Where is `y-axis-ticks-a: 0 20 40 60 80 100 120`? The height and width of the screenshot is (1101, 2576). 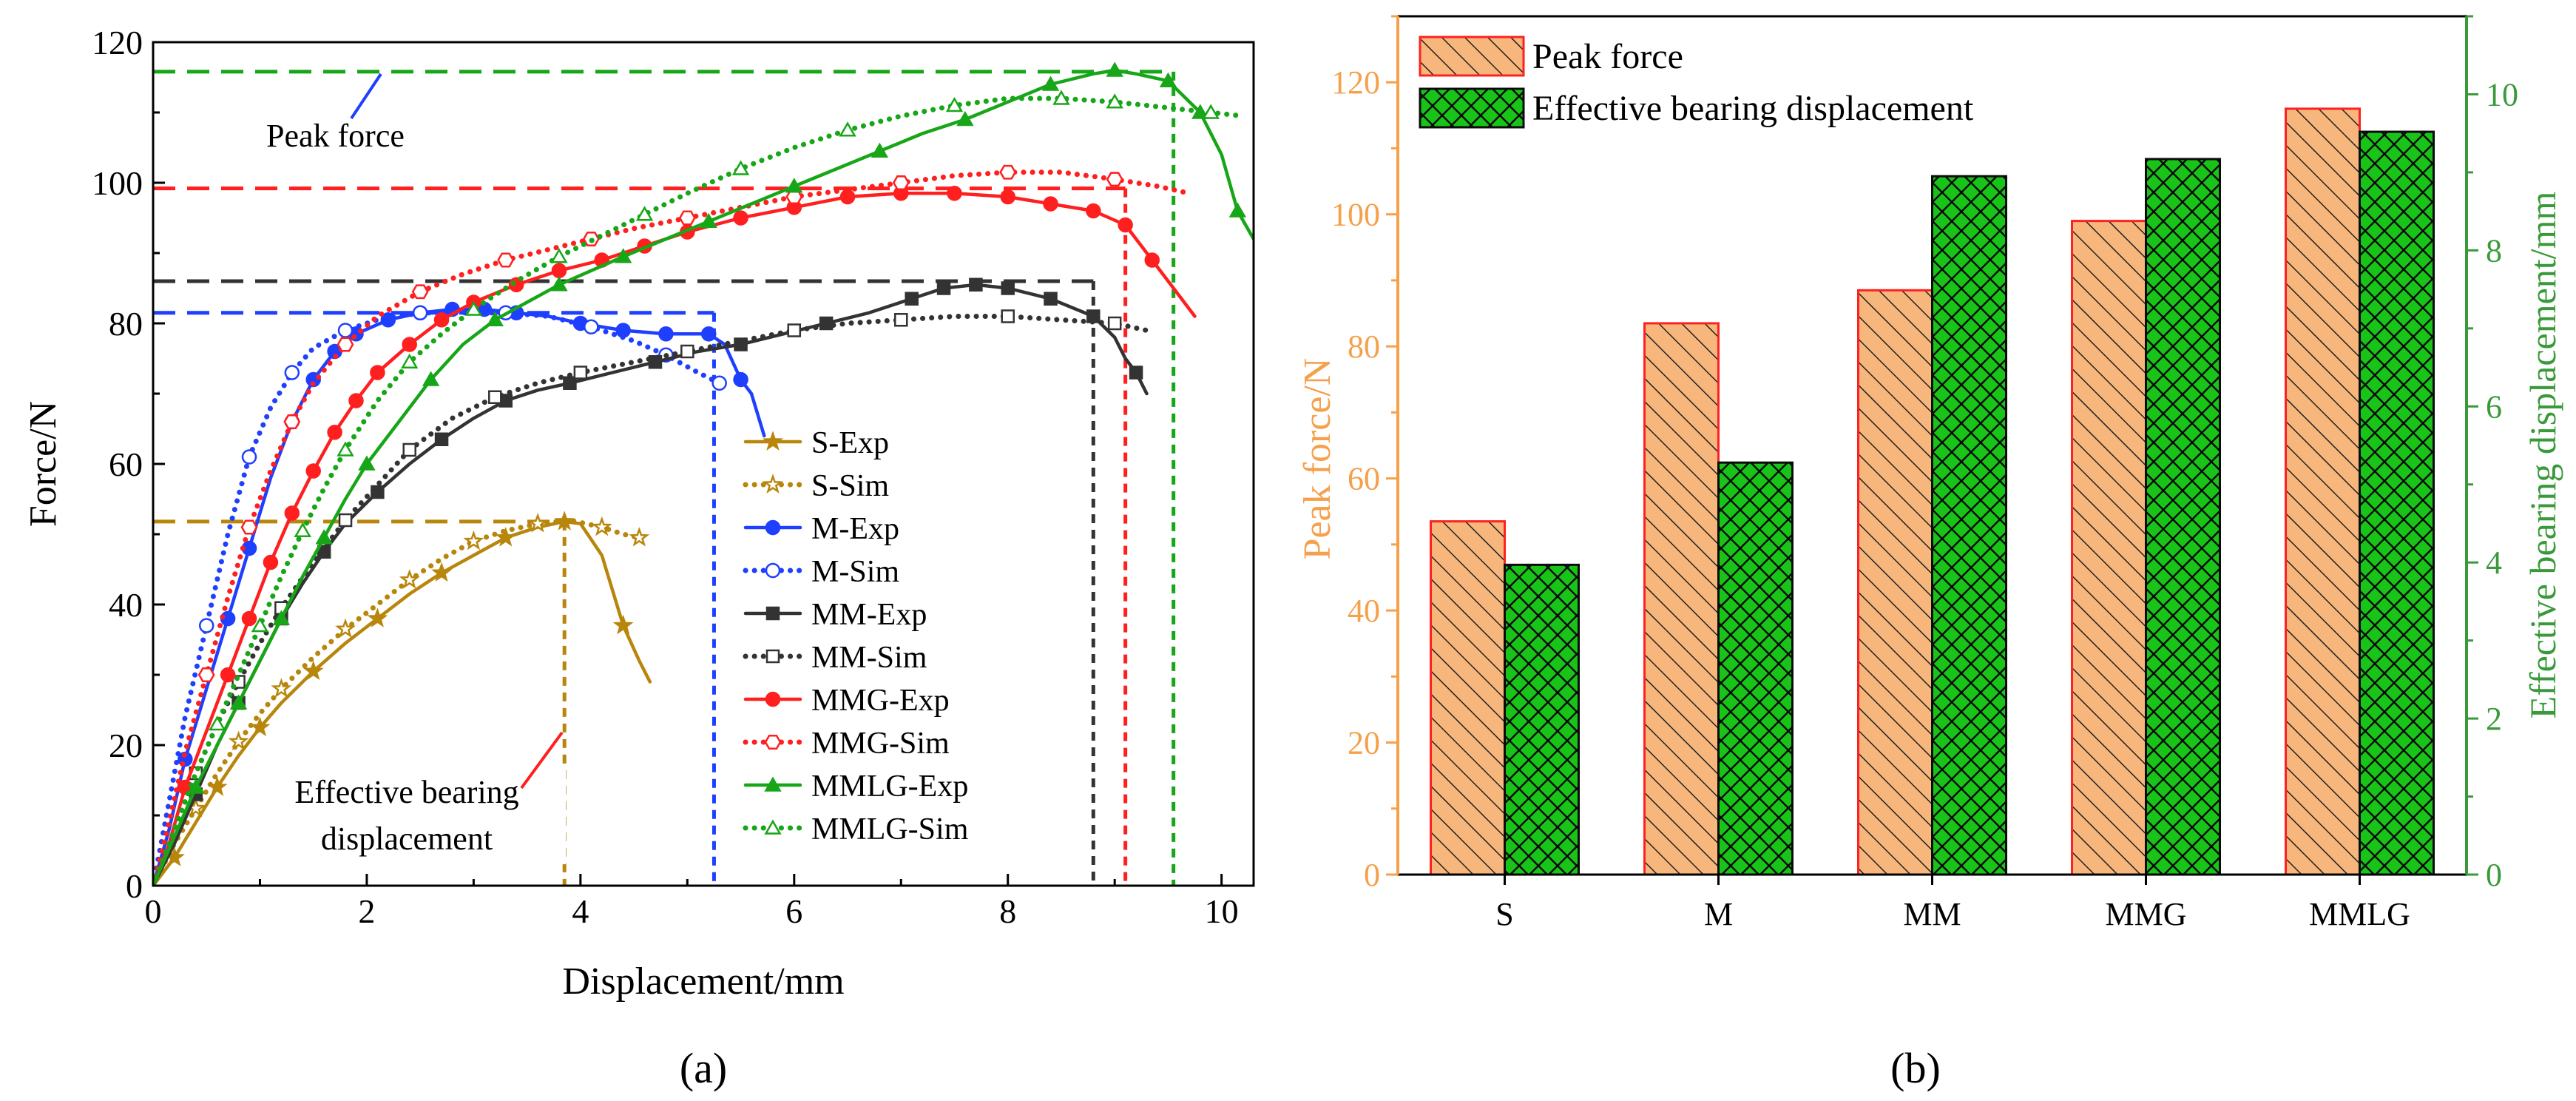
y-axis-ticks-a: 0 20 40 60 80 100 120 is located at coordinates (128, 464).